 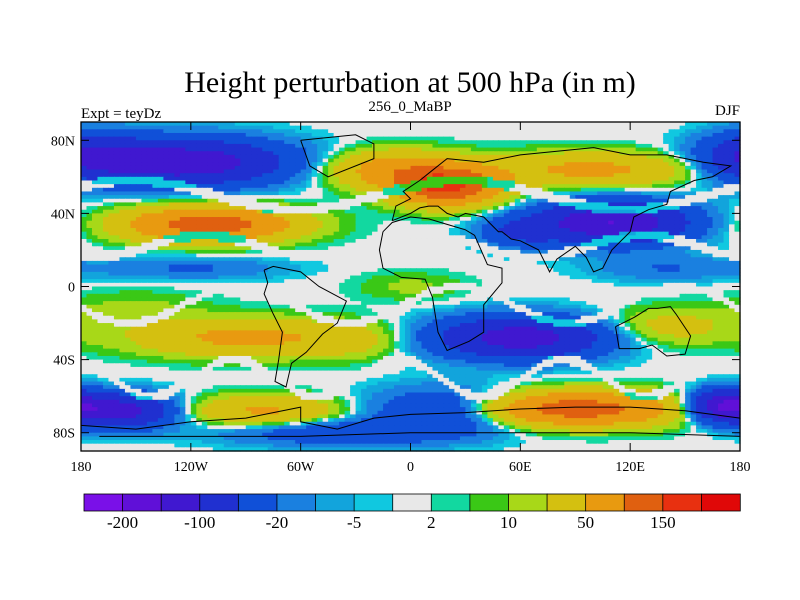 What do you see at coordinates (727, 111) in the screenshot?
I see `season-label: DJF` at bounding box center [727, 111].